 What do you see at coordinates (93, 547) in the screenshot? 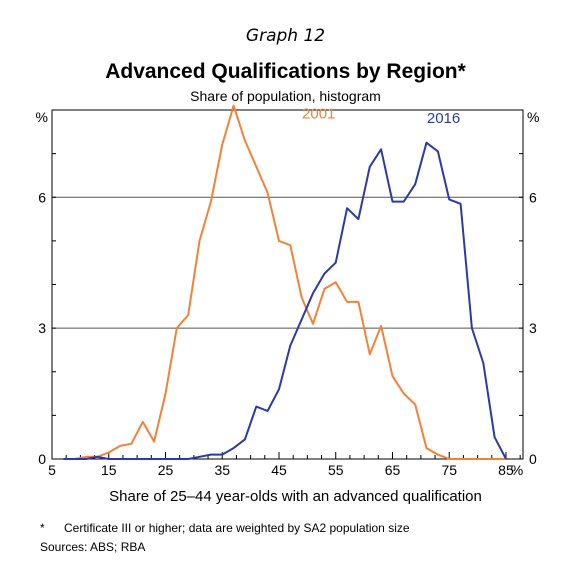
I see `sources: Sources: ABS; RBA` at bounding box center [93, 547].